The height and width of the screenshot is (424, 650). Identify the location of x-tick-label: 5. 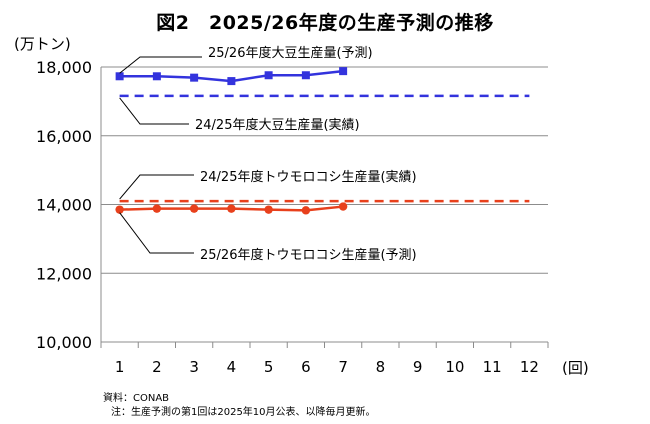
(269, 367).